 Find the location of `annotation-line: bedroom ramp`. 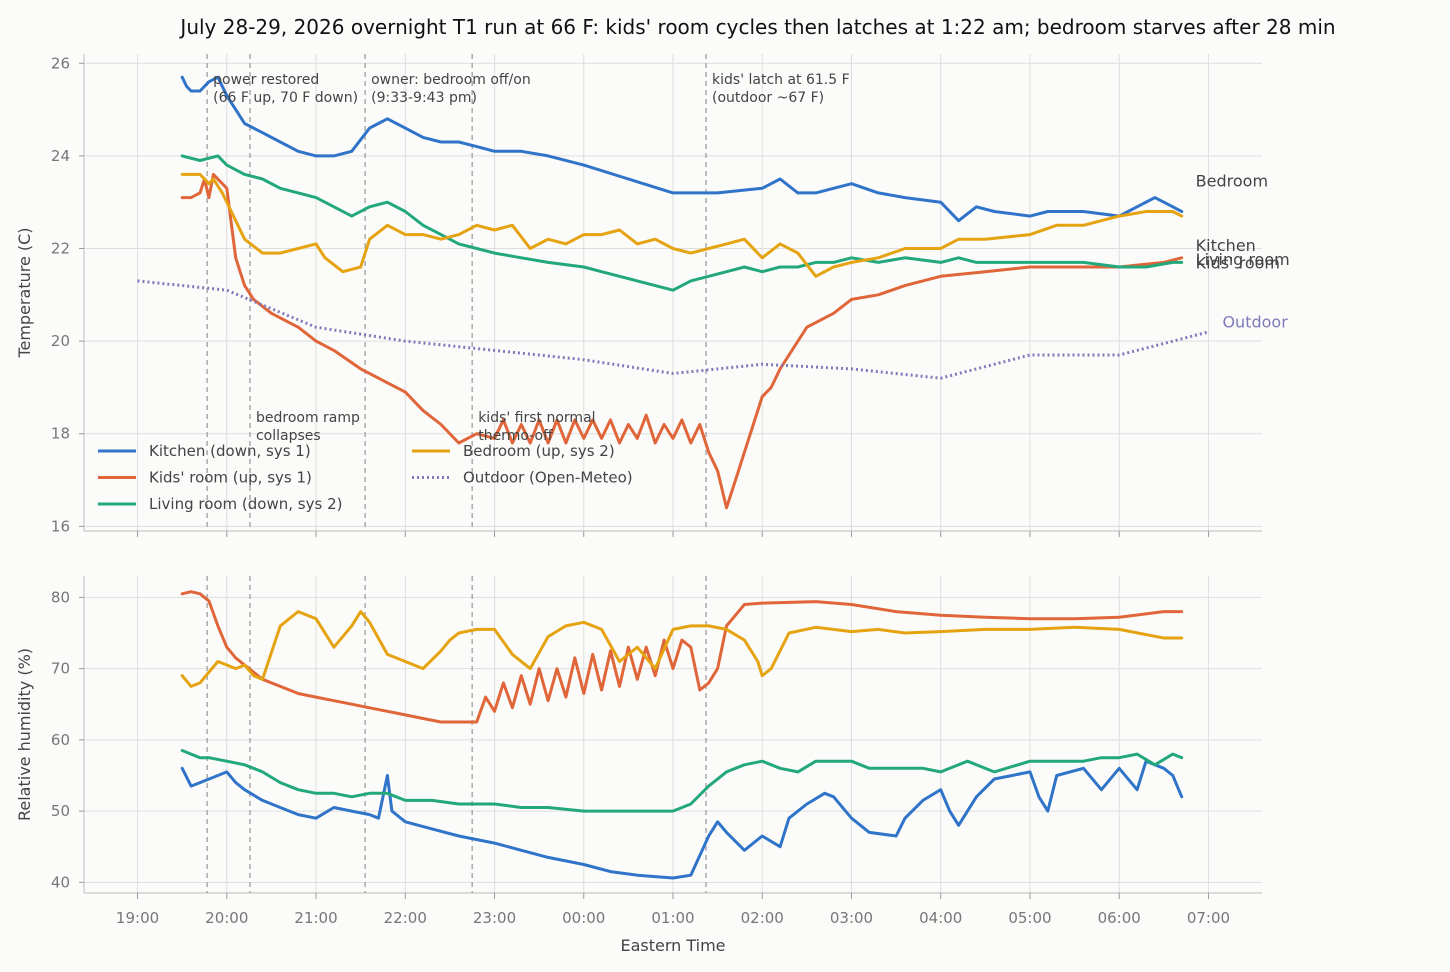

annotation-line: bedroom ramp is located at coordinates (308, 418).